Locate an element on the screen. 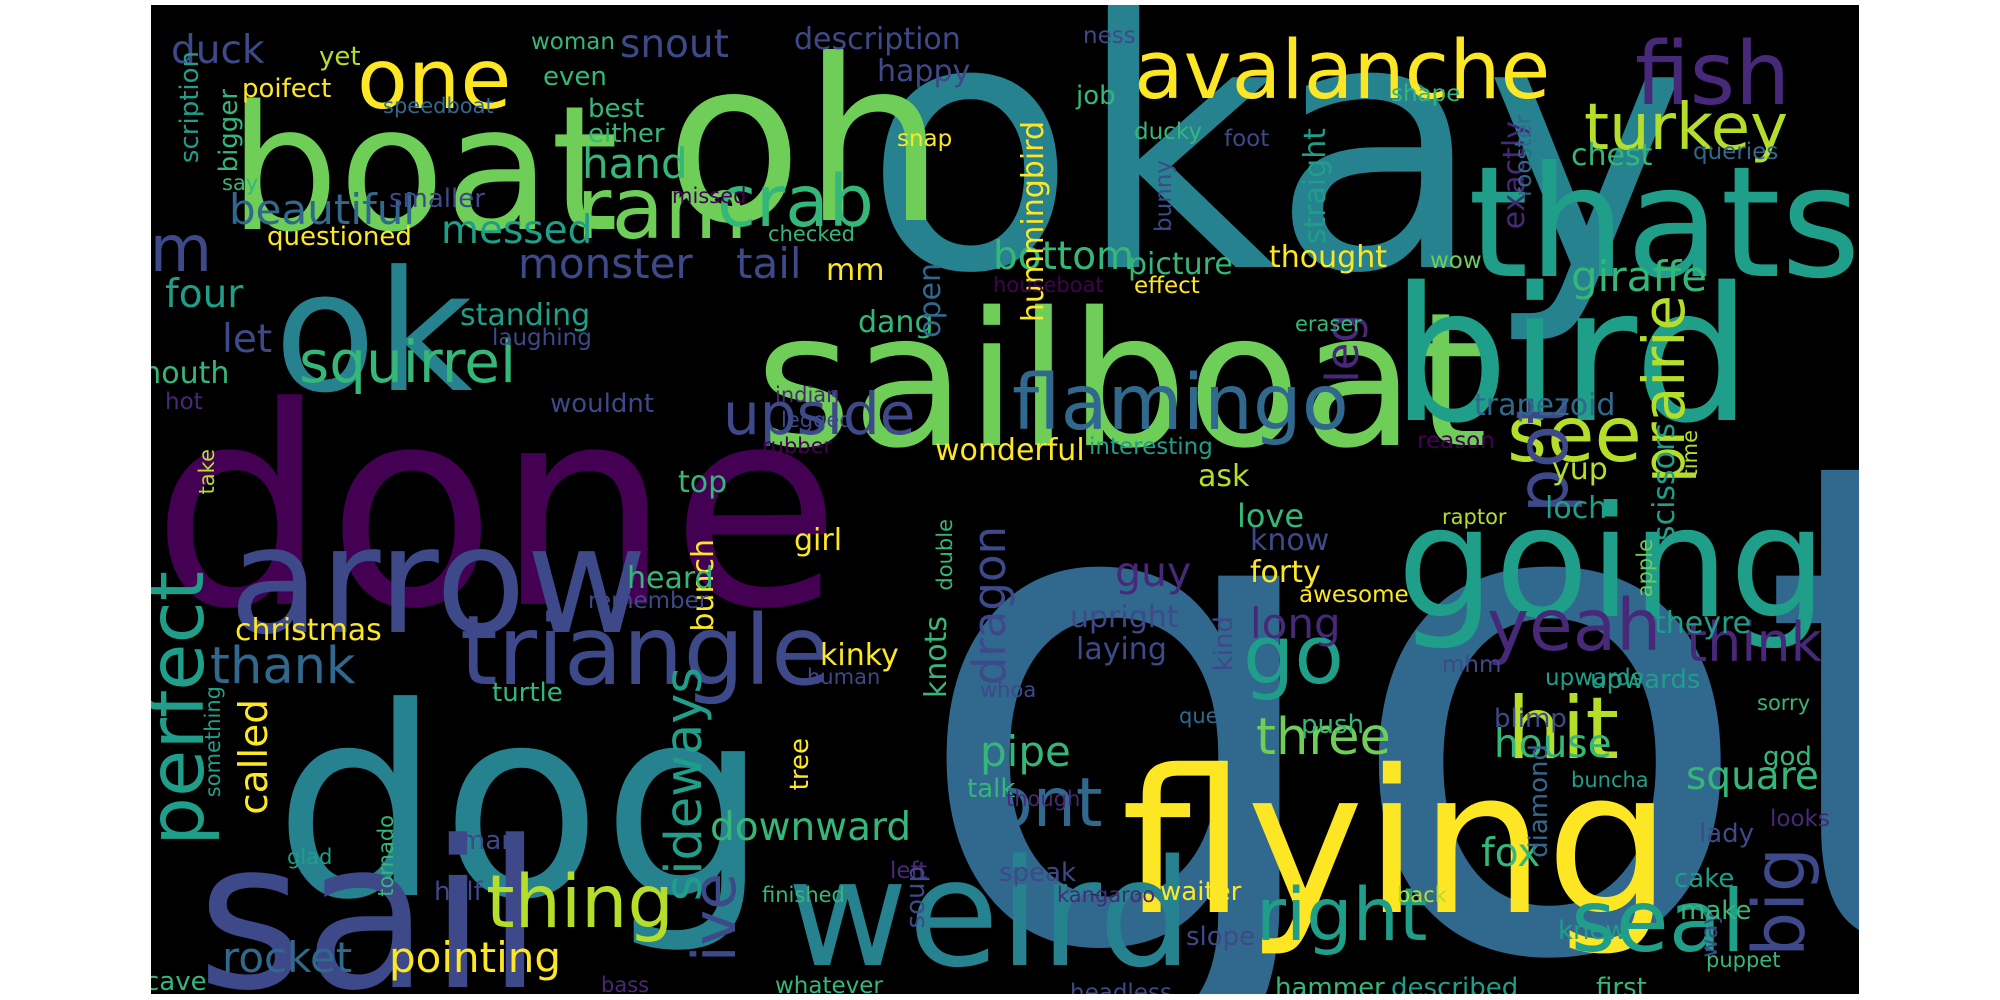  word-yup: yup is located at coordinates (1580, 469).